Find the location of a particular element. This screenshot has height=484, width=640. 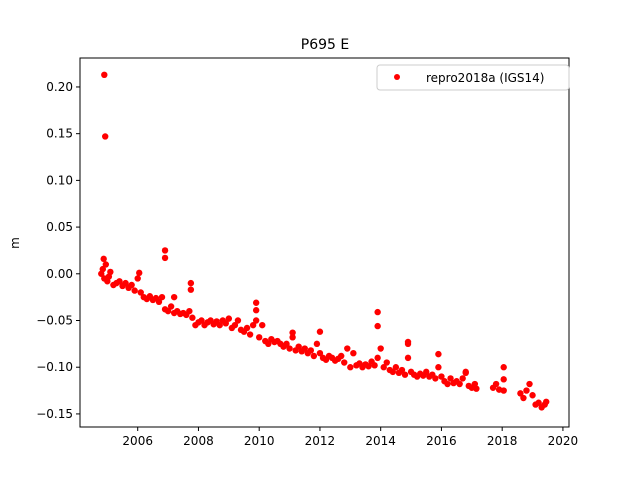

y-tick-label: −0.05 is located at coordinates (54, 321).